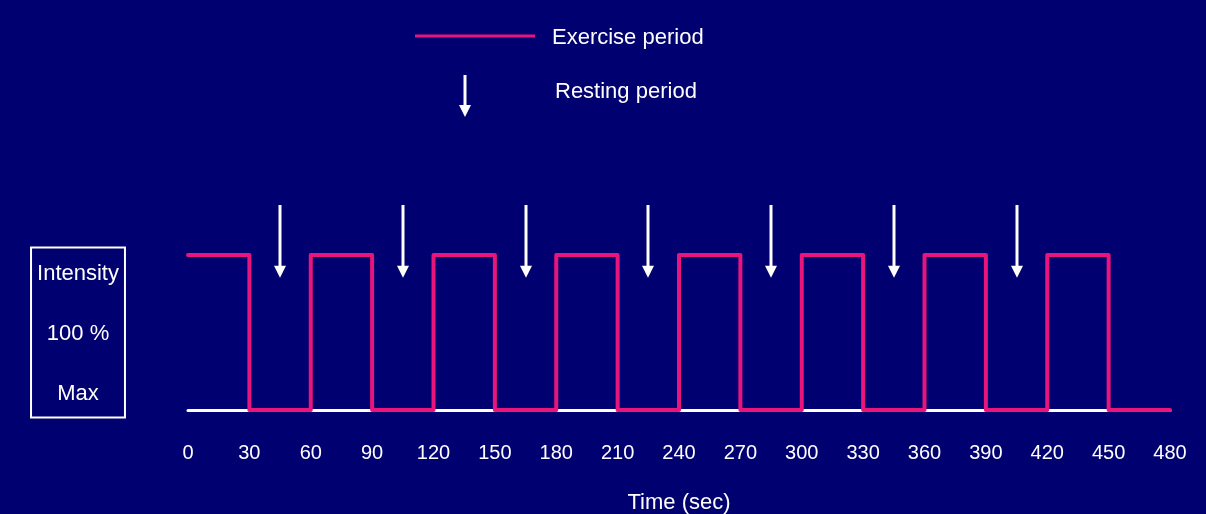 Image resolution: width=1206 pixels, height=514 pixels. Describe the element at coordinates (986, 452) in the screenshot. I see `x-tick-label: 390` at that location.